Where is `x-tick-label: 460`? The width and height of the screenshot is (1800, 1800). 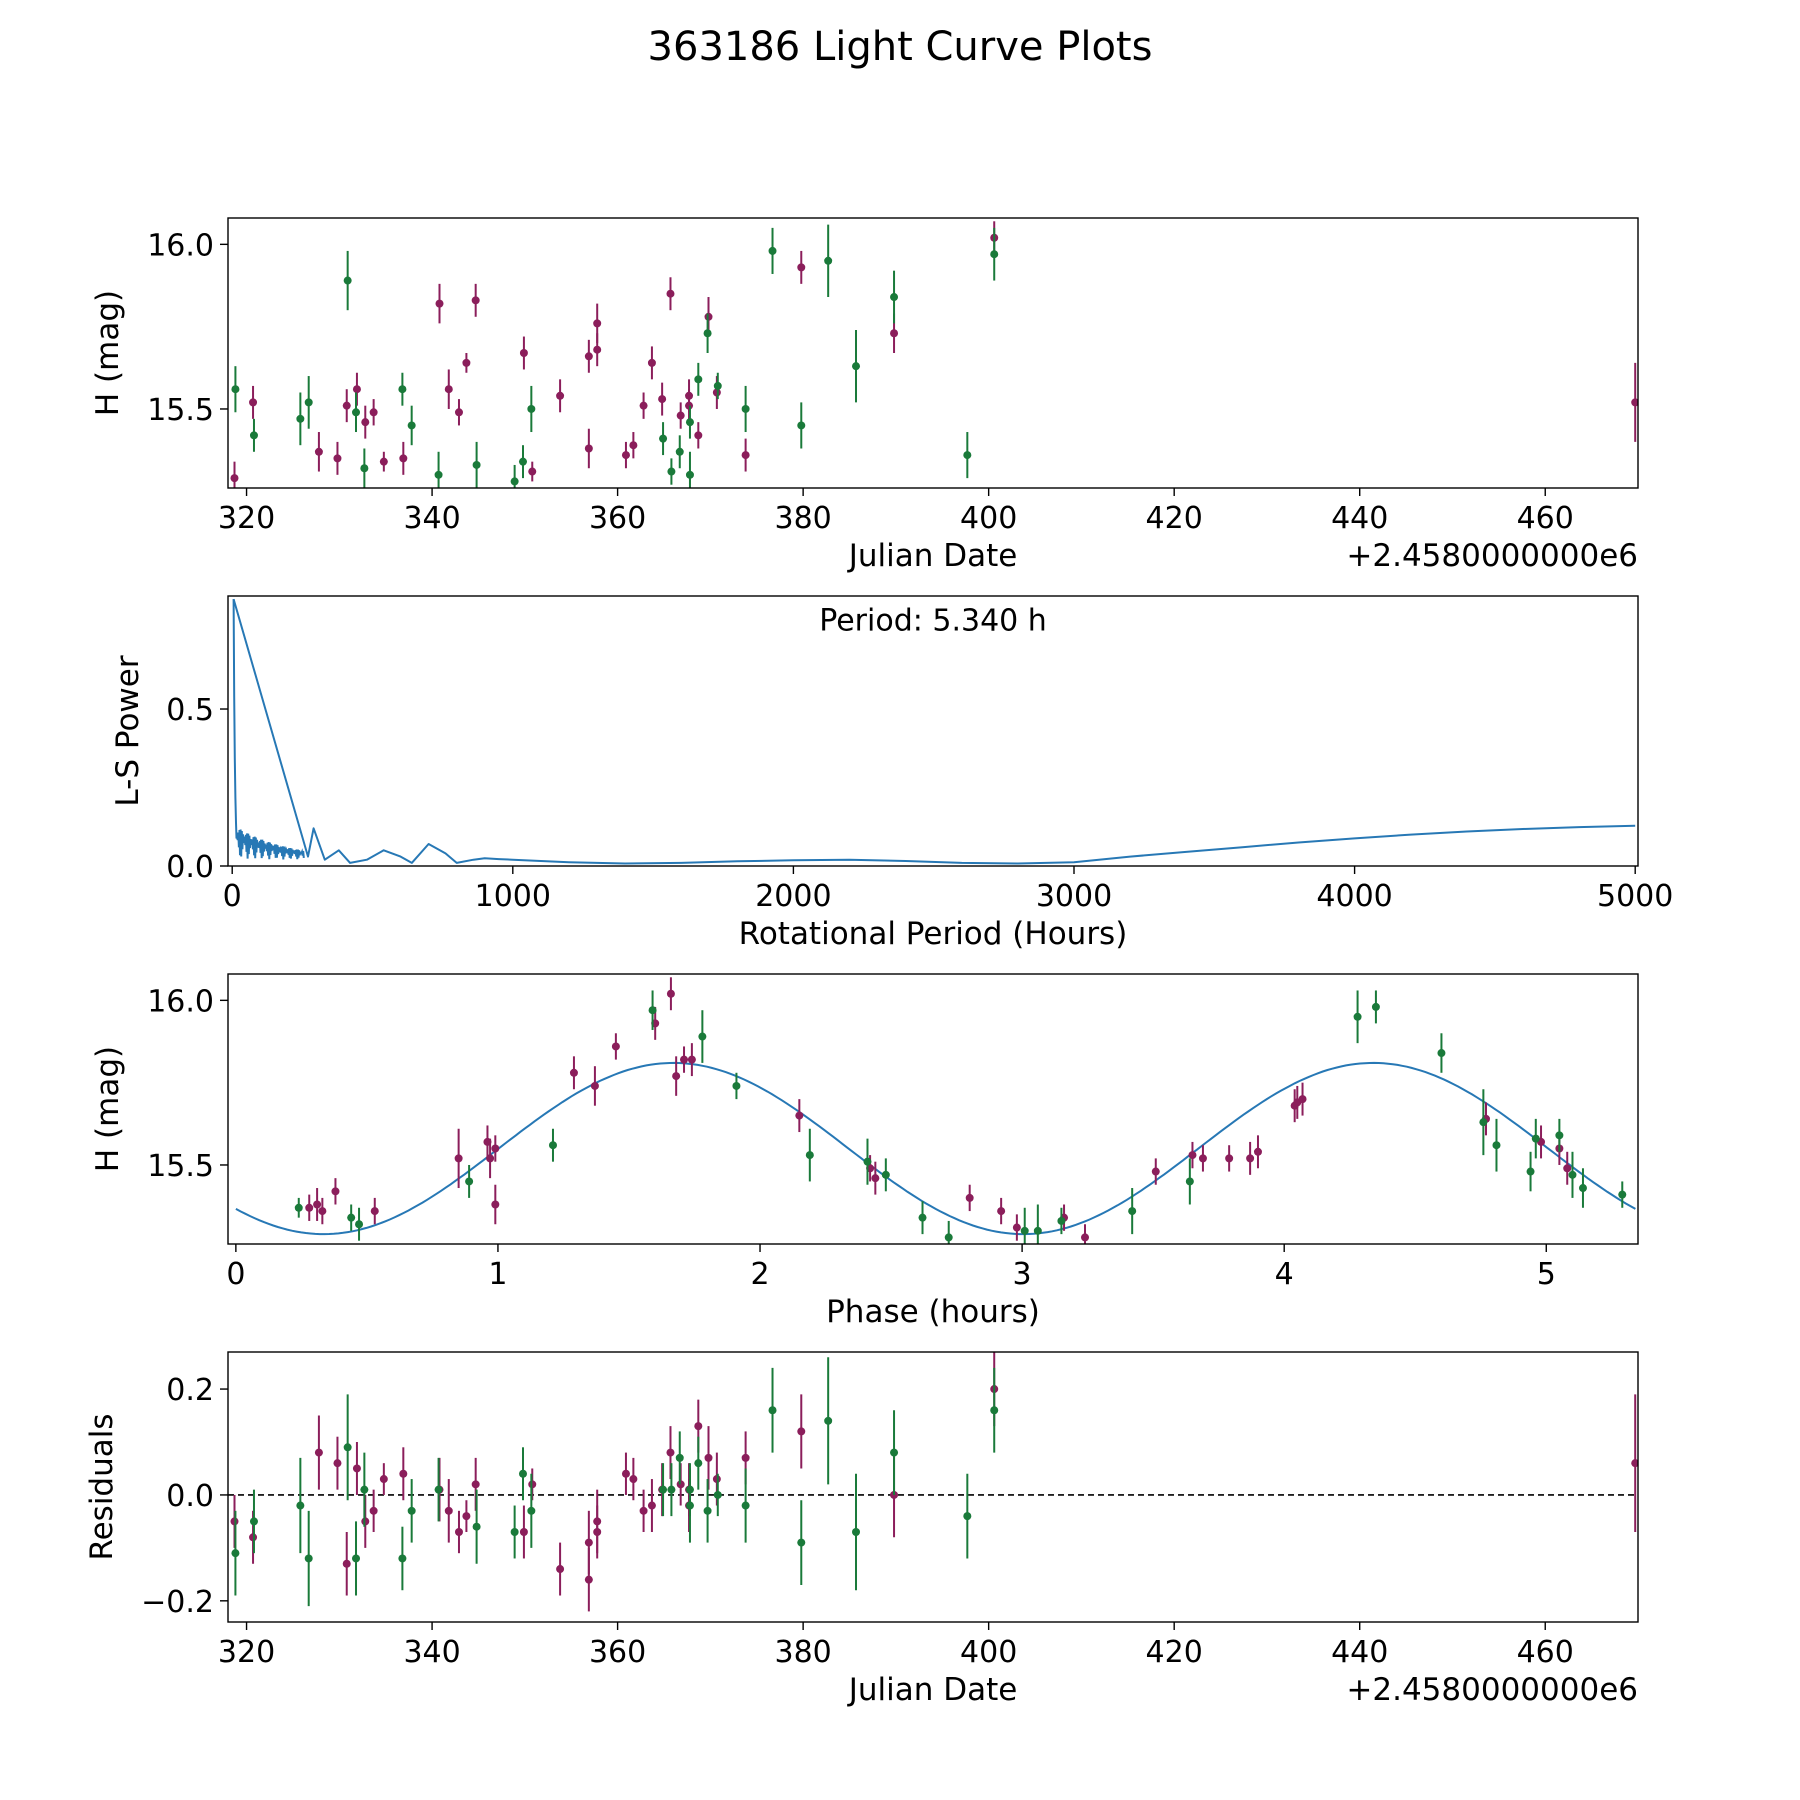 x-tick-label: 460 is located at coordinates (1545, 518).